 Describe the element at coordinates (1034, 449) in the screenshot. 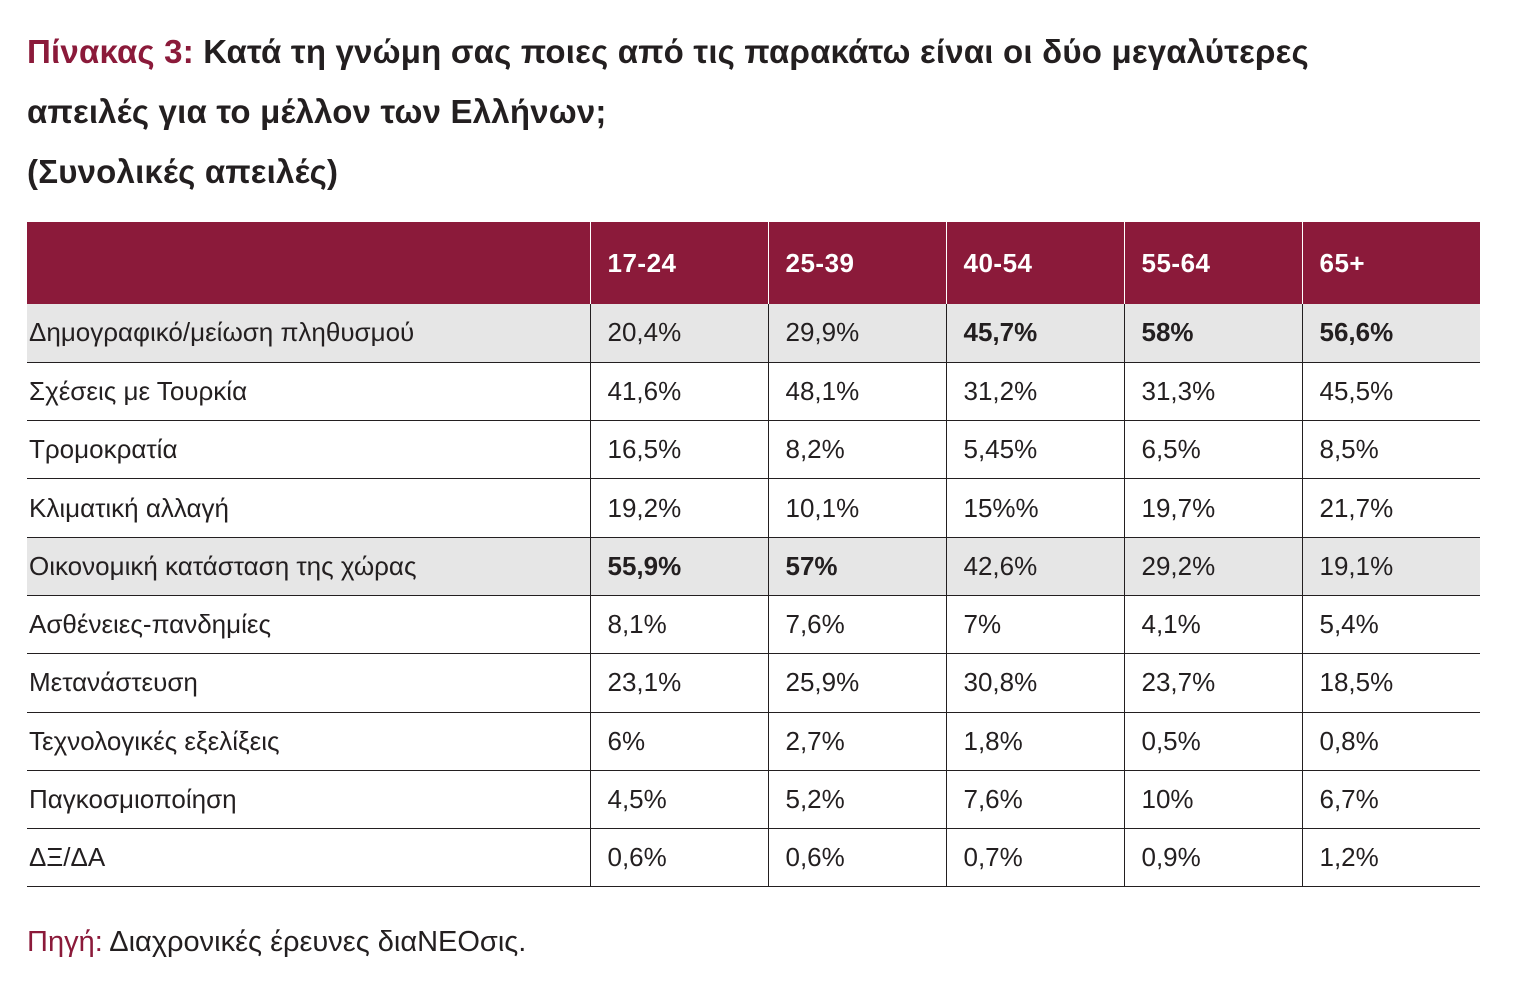

I see `table-cell: 5,45%` at that location.